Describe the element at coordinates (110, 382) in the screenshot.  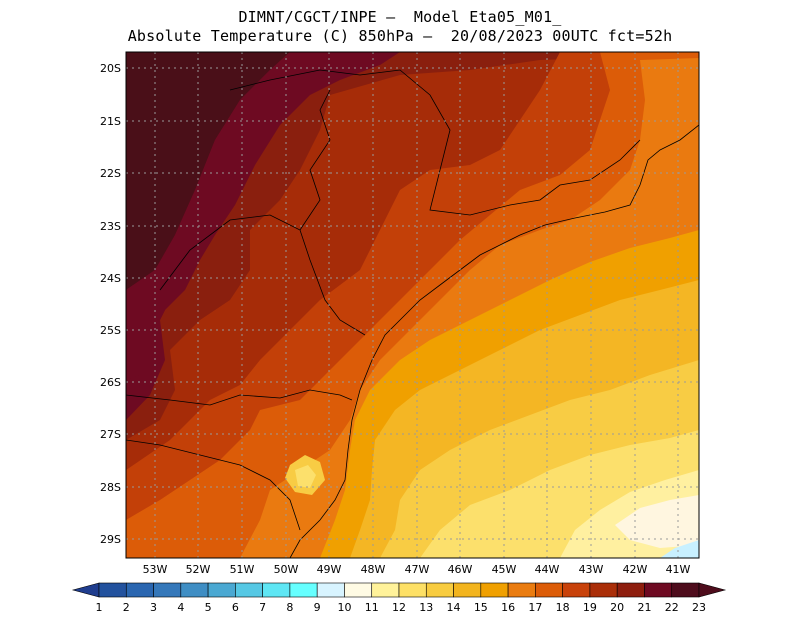
I see `lat-label: 26S` at that location.